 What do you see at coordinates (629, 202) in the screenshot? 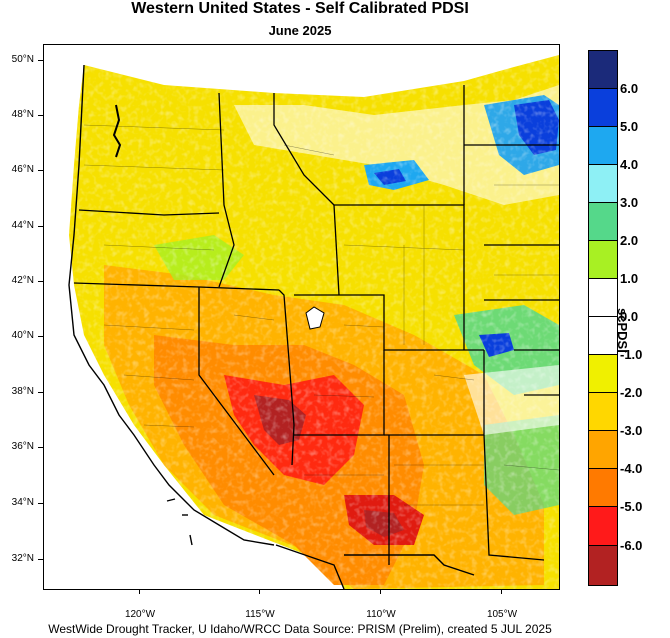
I see `legend-label: 3.0` at bounding box center [629, 202].